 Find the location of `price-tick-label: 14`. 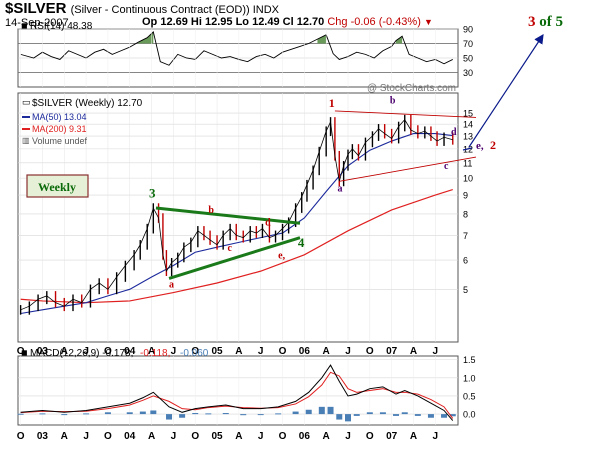

price-tick-label: 14 is located at coordinates (468, 125).